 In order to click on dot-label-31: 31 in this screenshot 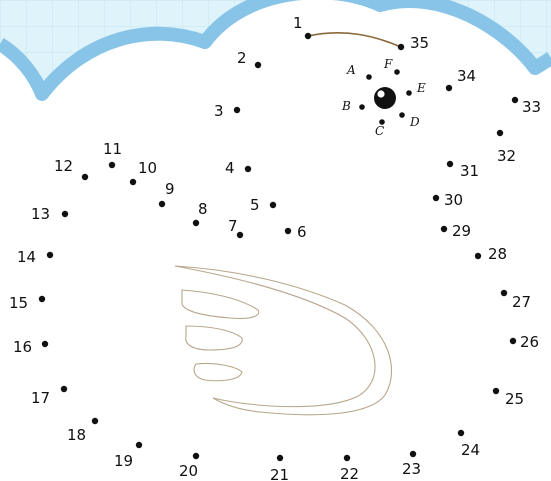, I will do `click(469, 171)`.